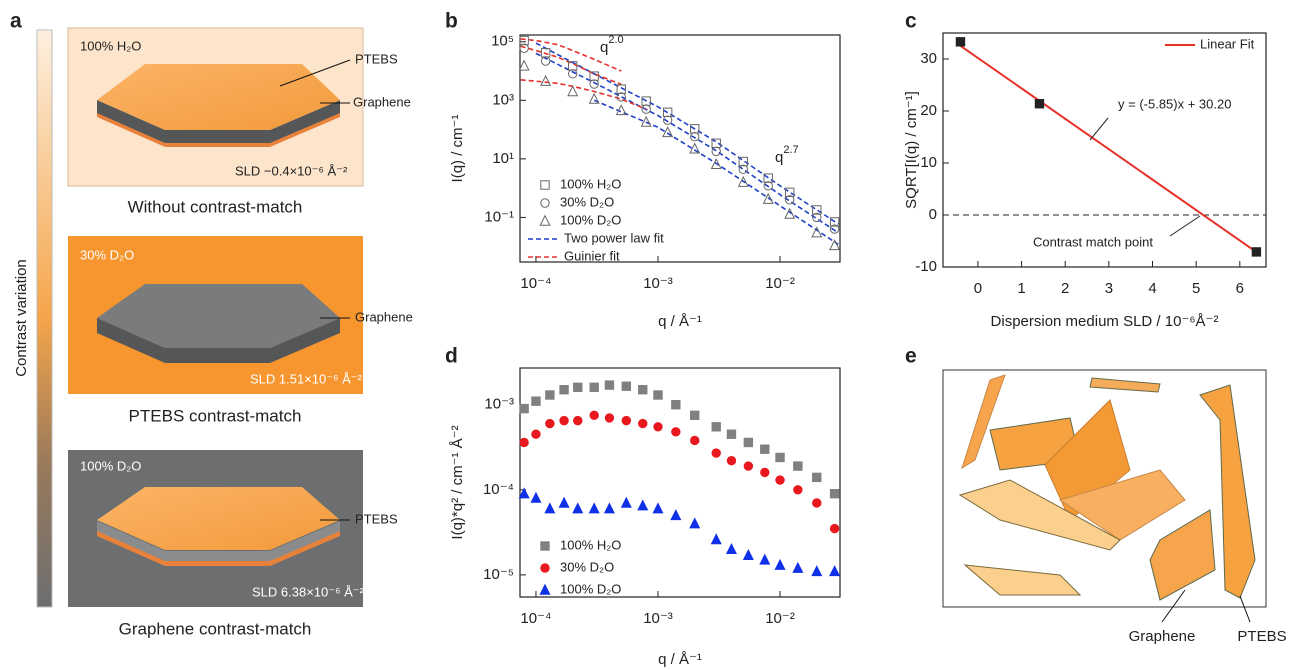  Describe the element at coordinates (911, 21) in the screenshot. I see `panel-letter: c` at that location.